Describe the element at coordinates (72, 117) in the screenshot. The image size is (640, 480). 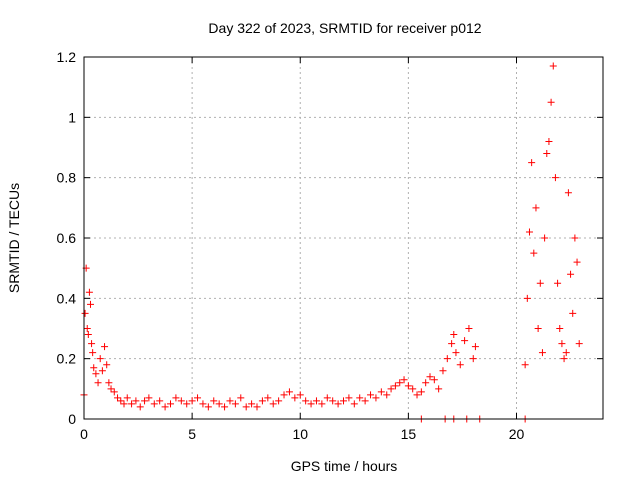
I see `y-tick-label-5: 1` at that location.